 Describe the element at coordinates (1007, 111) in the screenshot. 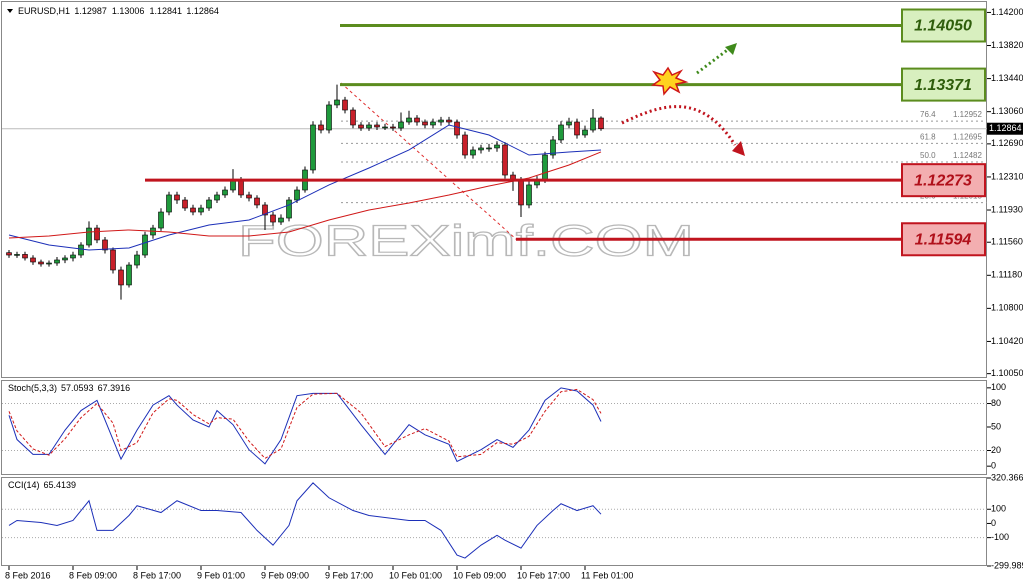

I see `y-tick-label: 1.13060` at that location.